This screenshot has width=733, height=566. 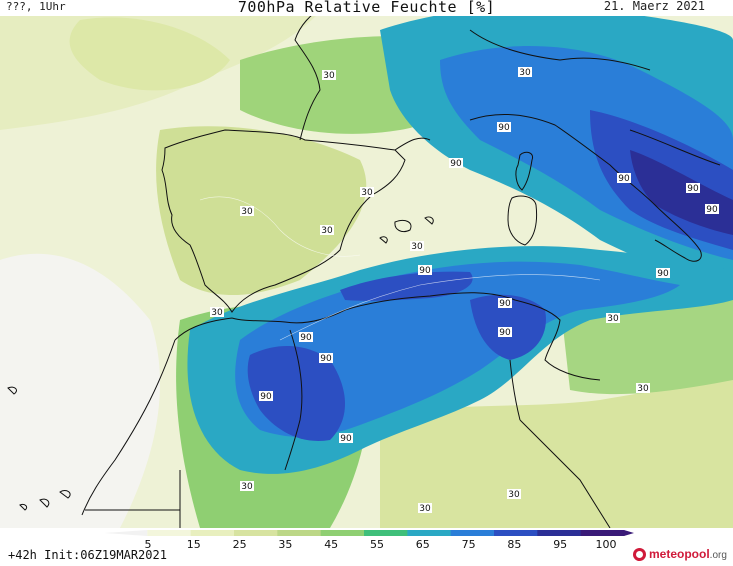 I want to click on map-title: 700hPa Relative Feuchte [%], so click(x=366, y=8).